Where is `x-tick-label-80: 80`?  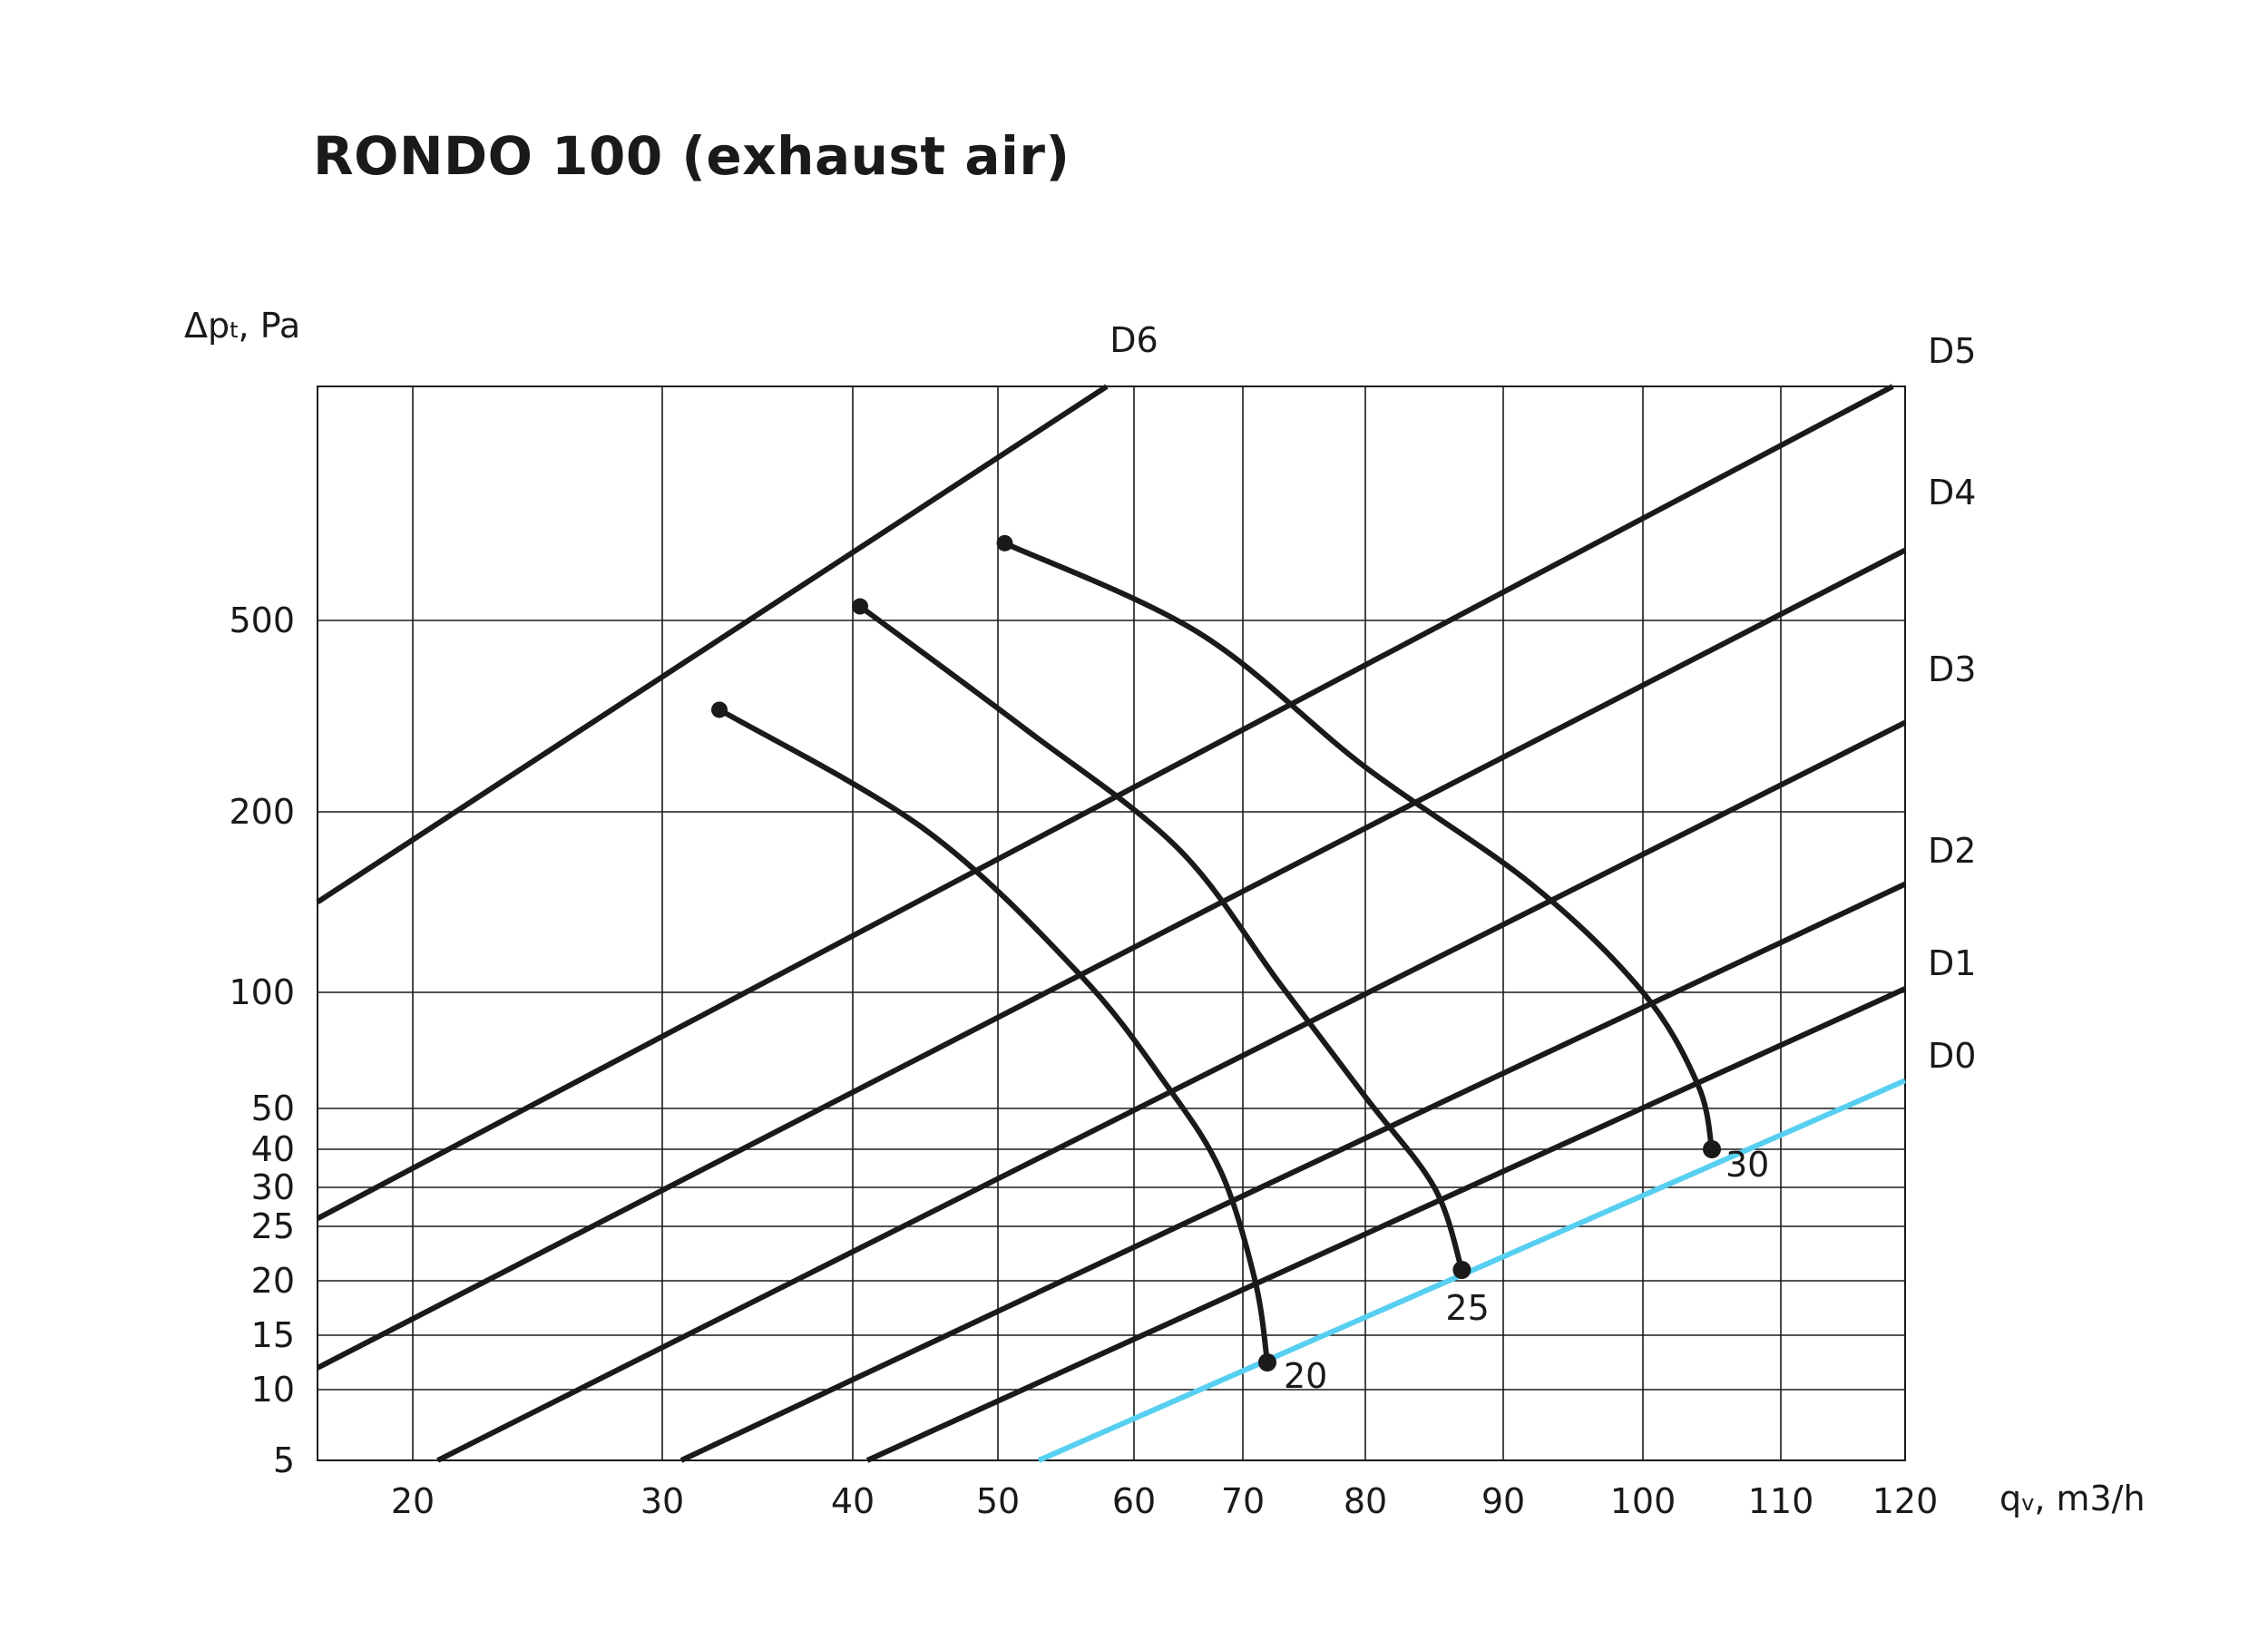 x-tick-label-80: 80 is located at coordinates (1366, 1501).